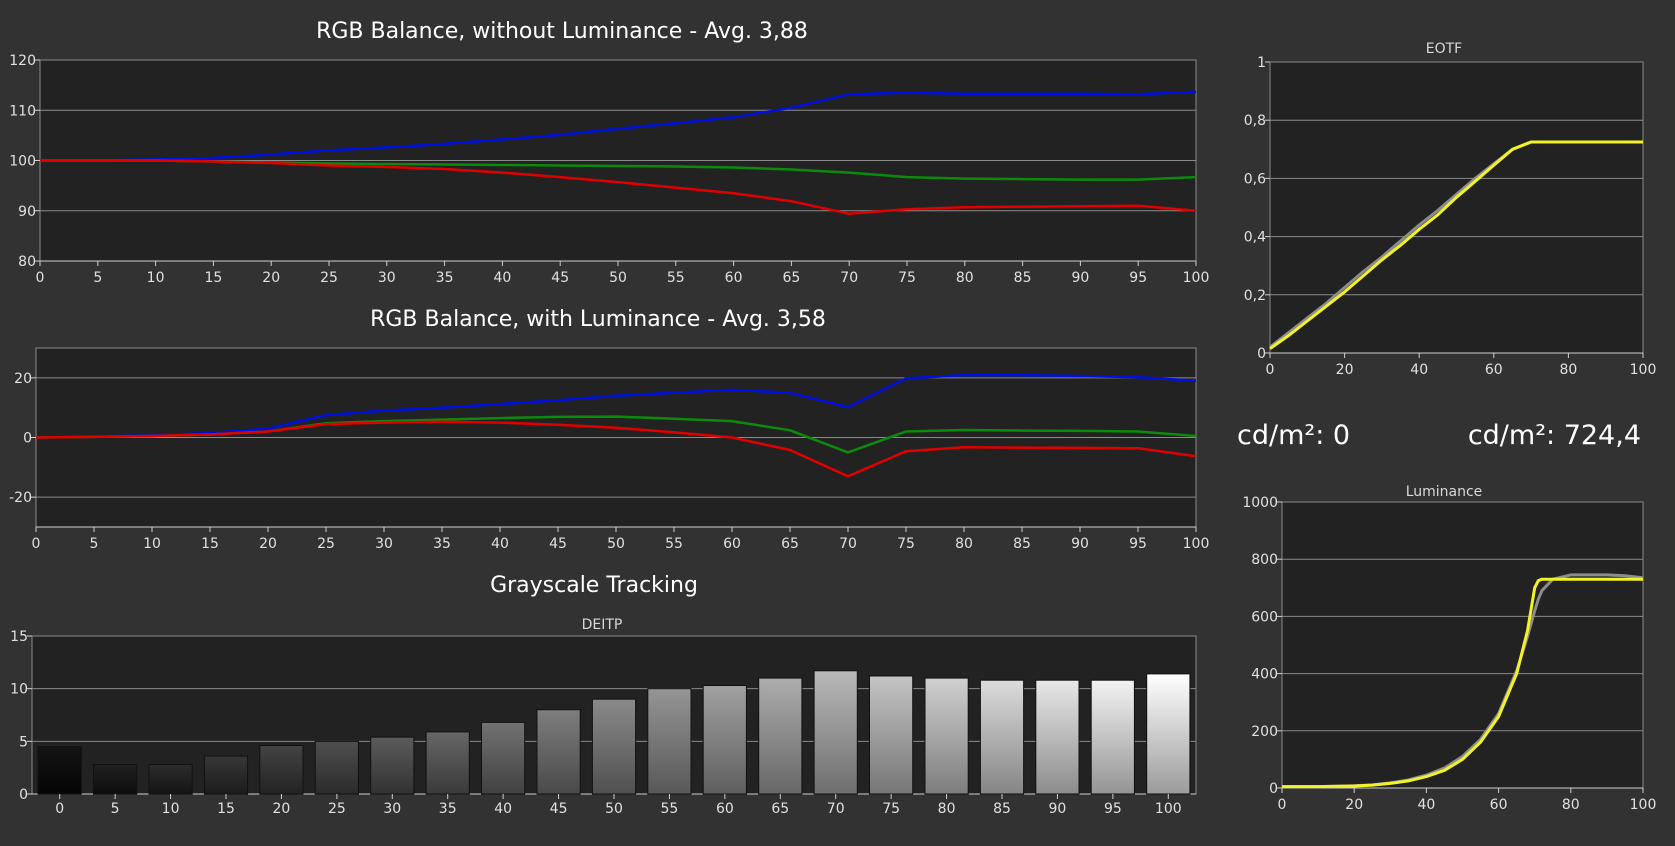 This screenshot has height=846, width=1675. Describe the element at coordinates (23, 379) in the screenshot. I see `y-tick-label: 20` at that location.